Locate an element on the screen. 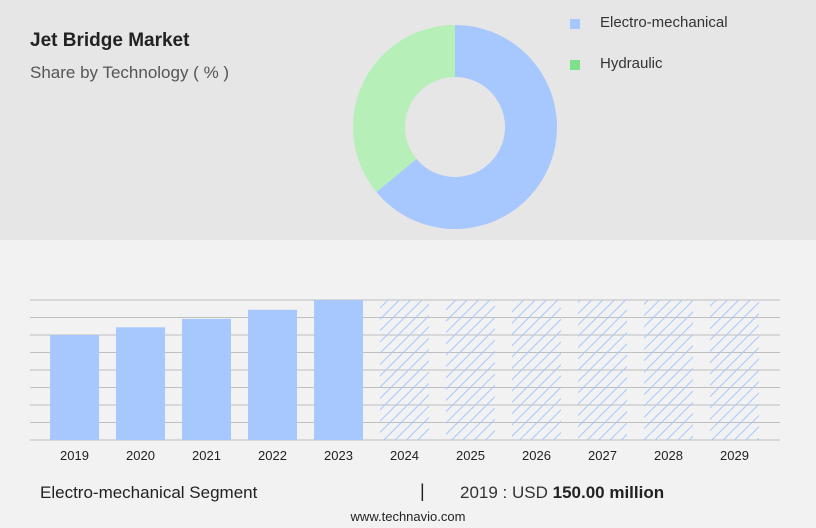 The width and height of the screenshot is (816, 528). donut-slice-hydraulic is located at coordinates (404, 109).